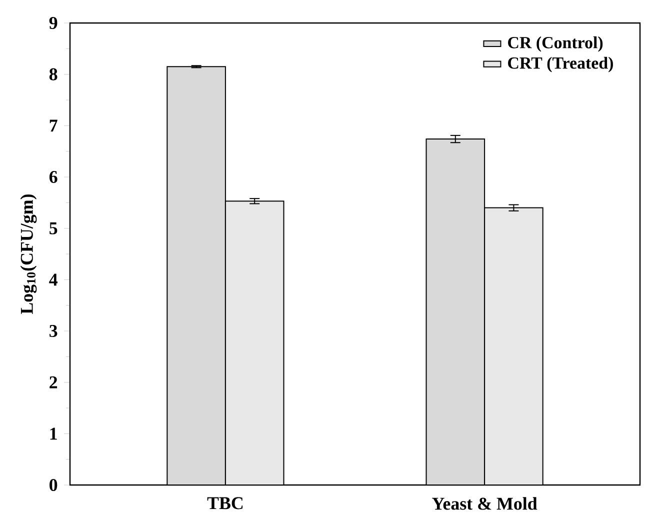  What do you see at coordinates (485, 503) in the screenshot?
I see `x-tick-label: Yeast & Mold` at bounding box center [485, 503].